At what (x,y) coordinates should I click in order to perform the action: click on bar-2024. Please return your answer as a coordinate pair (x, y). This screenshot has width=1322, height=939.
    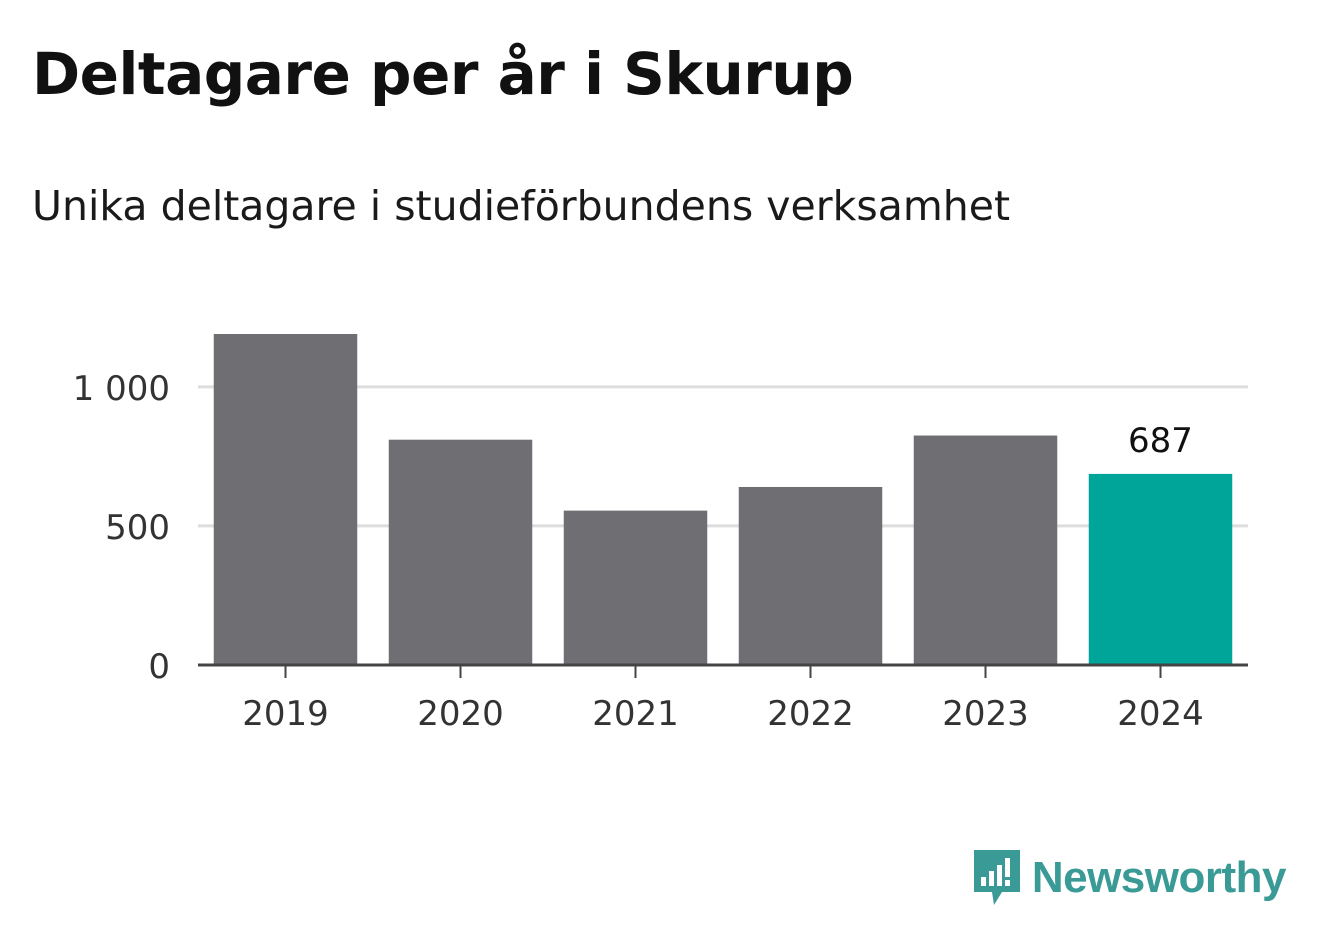
    Looking at the image, I should click on (1160, 569).